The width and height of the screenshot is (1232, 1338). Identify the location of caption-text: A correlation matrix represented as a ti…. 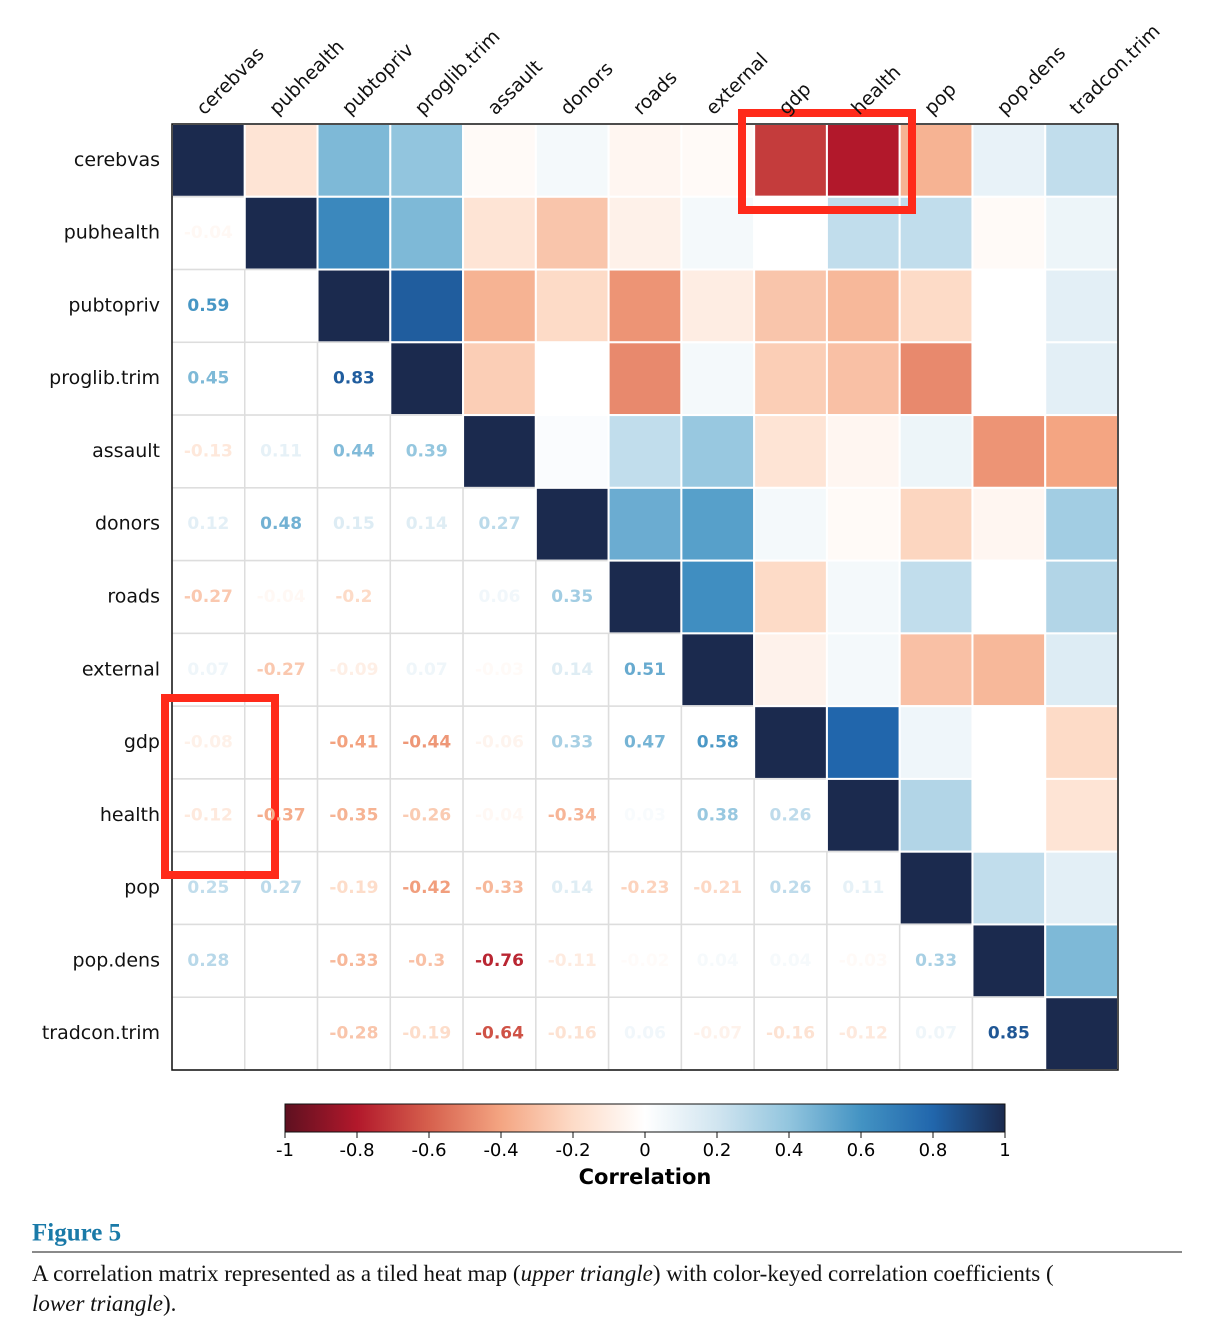
(276, 1273).